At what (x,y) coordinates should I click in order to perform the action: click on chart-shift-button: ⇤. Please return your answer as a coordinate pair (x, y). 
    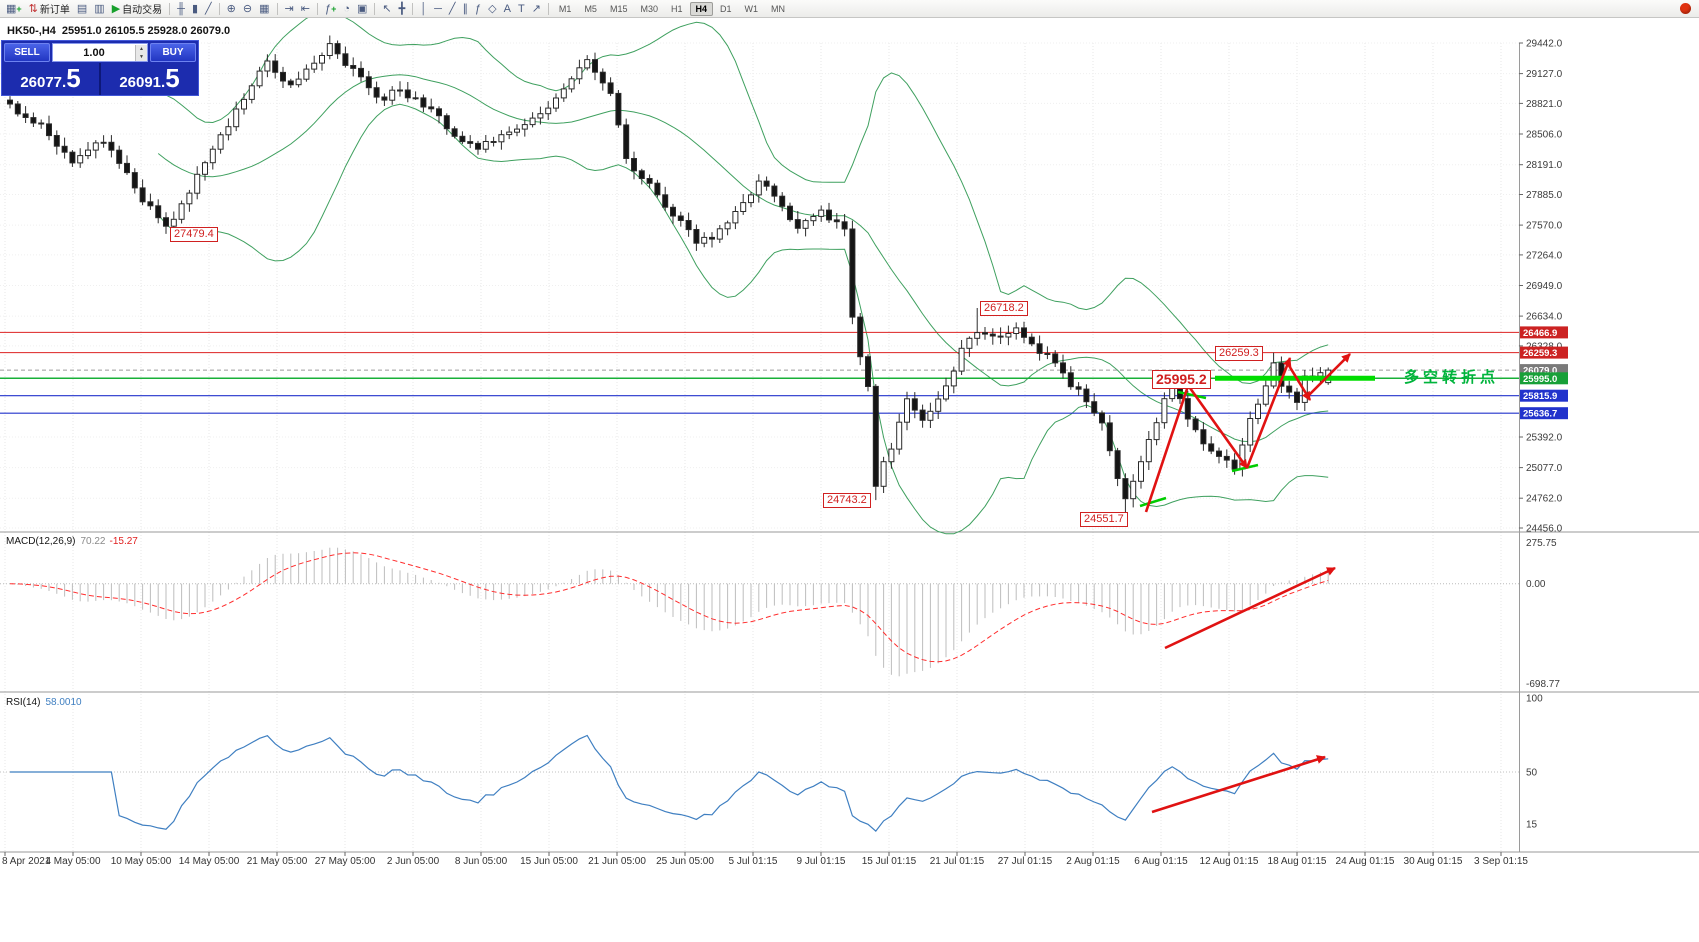
    Looking at the image, I should click on (305, 8).